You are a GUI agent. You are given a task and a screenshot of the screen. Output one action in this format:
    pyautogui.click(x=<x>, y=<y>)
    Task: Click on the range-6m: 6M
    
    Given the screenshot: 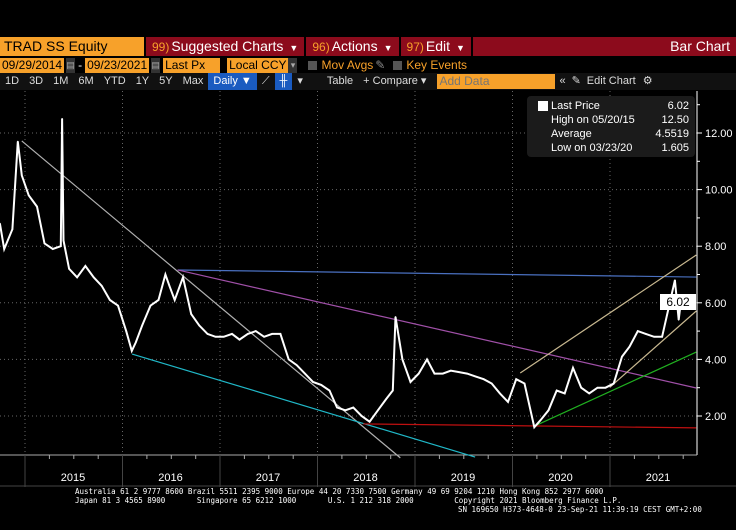 What is the action you would take?
    pyautogui.click(x=86, y=81)
    